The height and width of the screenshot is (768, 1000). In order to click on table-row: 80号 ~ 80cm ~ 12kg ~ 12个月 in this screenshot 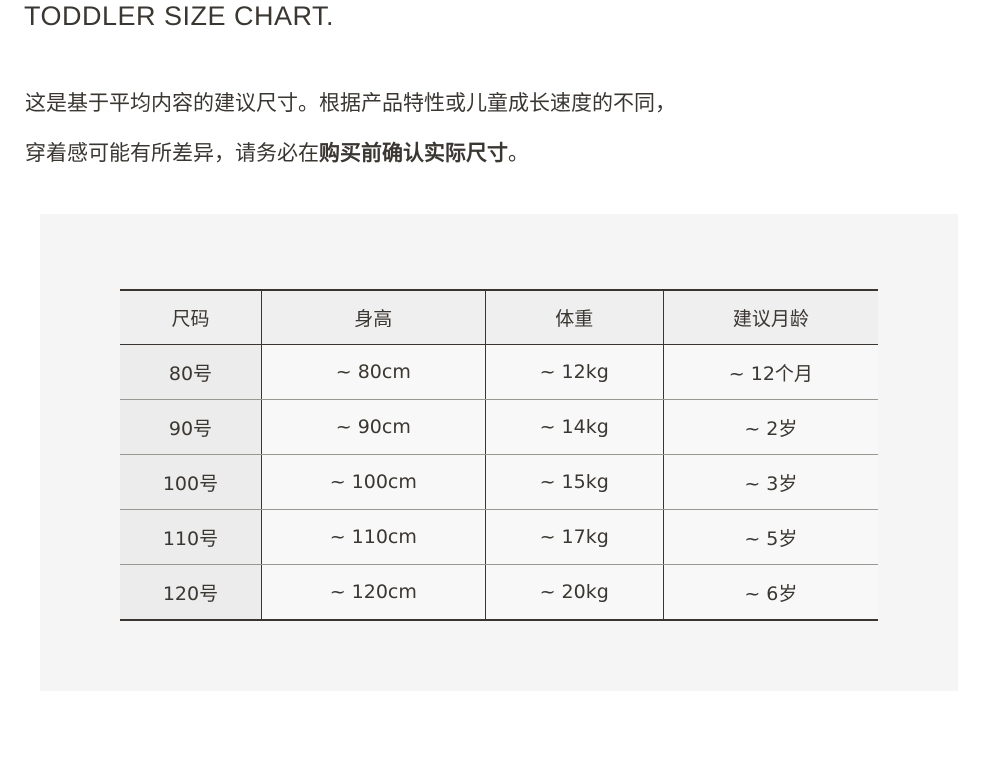, I will do `click(499, 372)`.